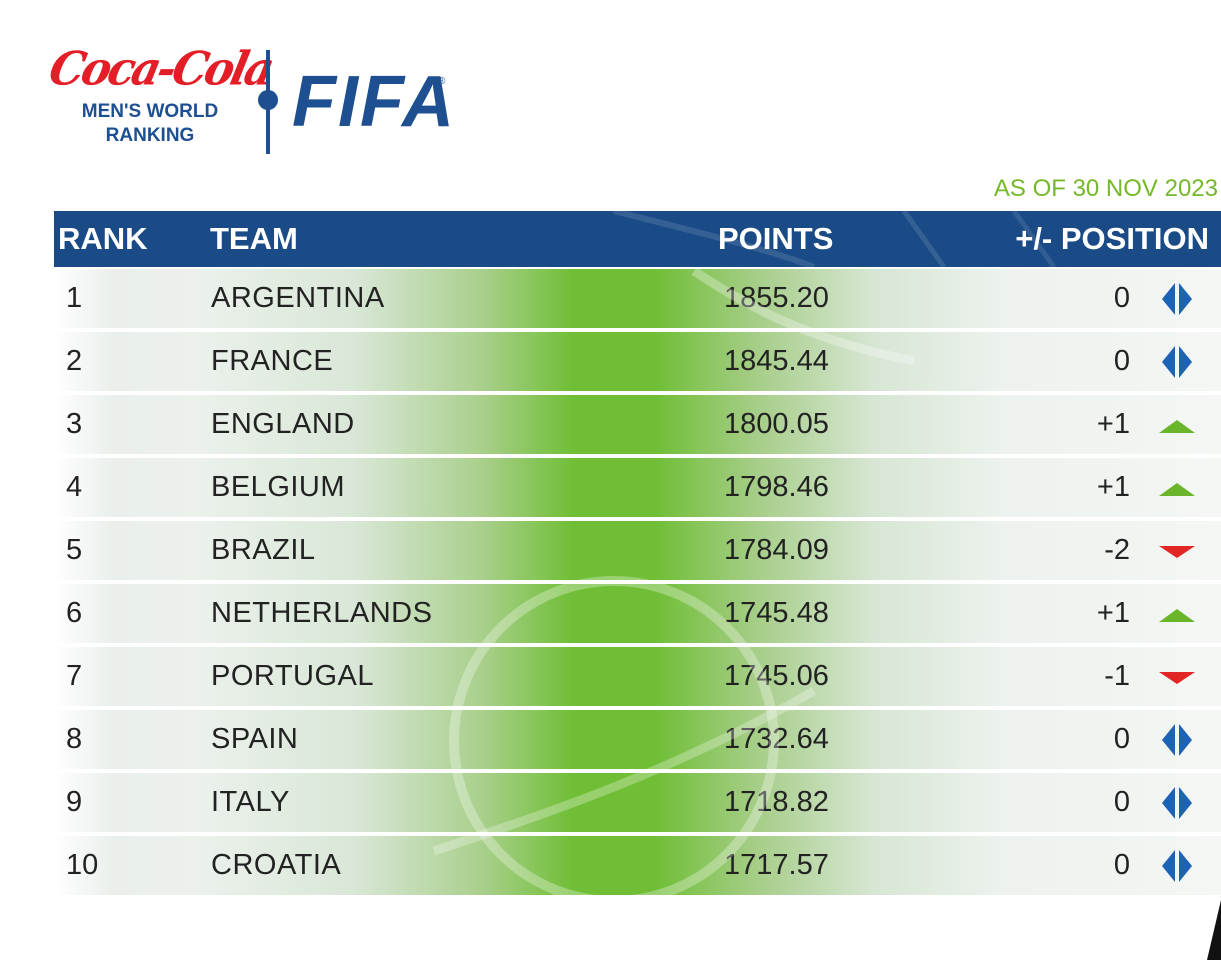 This screenshot has width=1221, height=960. What do you see at coordinates (1214, 930) in the screenshot?
I see `corner-decoration` at bounding box center [1214, 930].